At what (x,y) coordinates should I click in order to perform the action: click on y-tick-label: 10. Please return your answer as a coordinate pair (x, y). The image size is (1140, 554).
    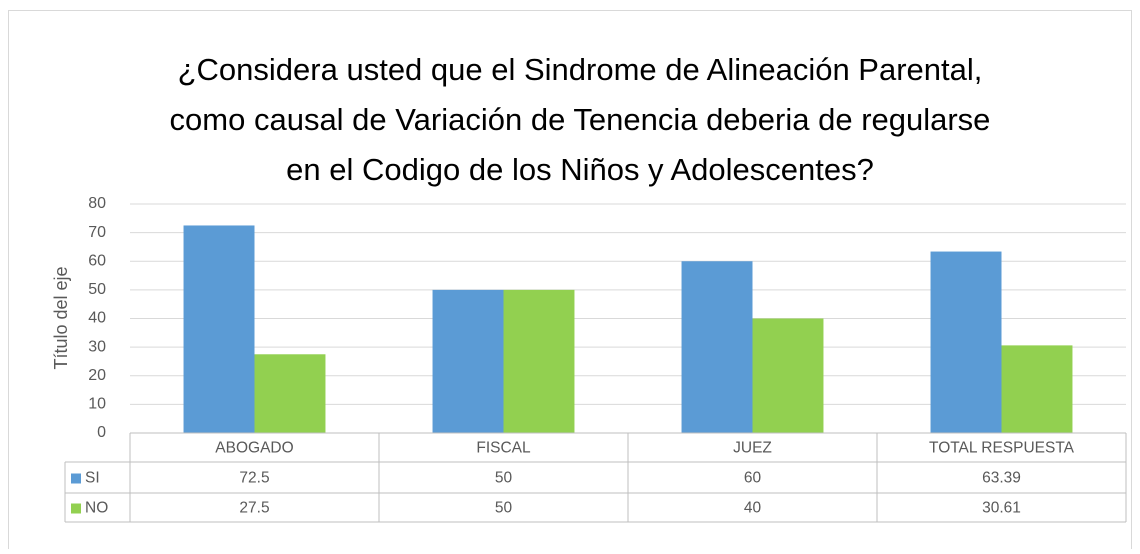
    Looking at the image, I should click on (97, 404).